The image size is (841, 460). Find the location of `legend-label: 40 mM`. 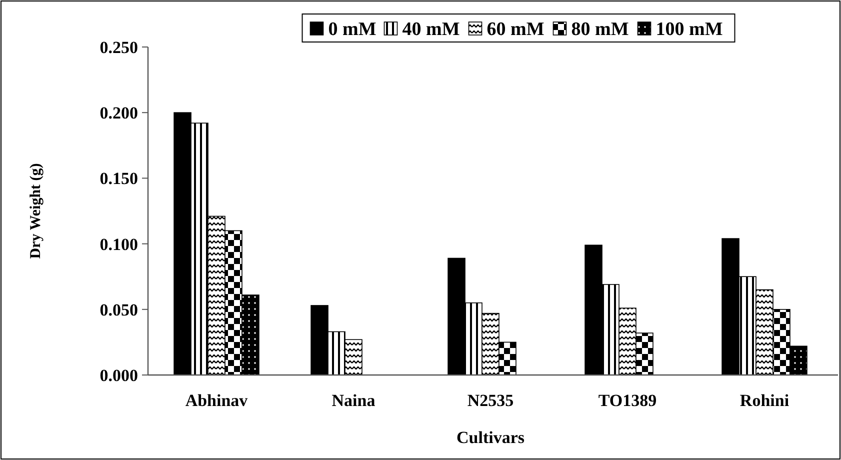

legend-label: 40 mM is located at coordinates (431, 29).